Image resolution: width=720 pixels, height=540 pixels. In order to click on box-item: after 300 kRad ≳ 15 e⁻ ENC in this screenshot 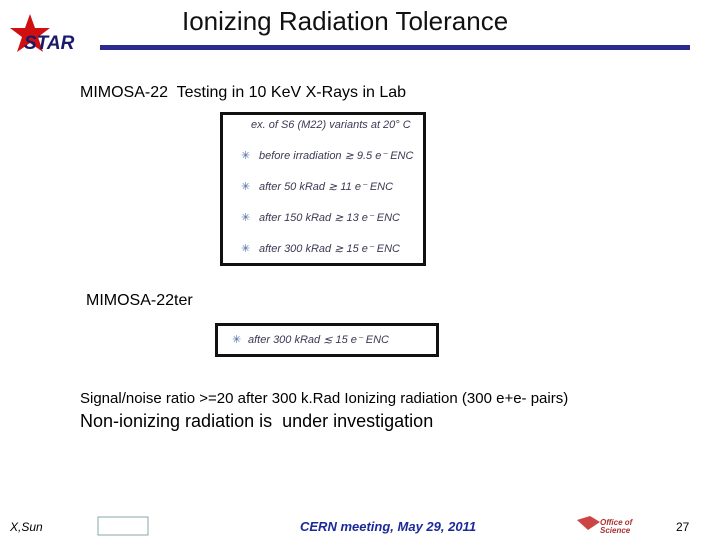, I will do `click(329, 249)`.